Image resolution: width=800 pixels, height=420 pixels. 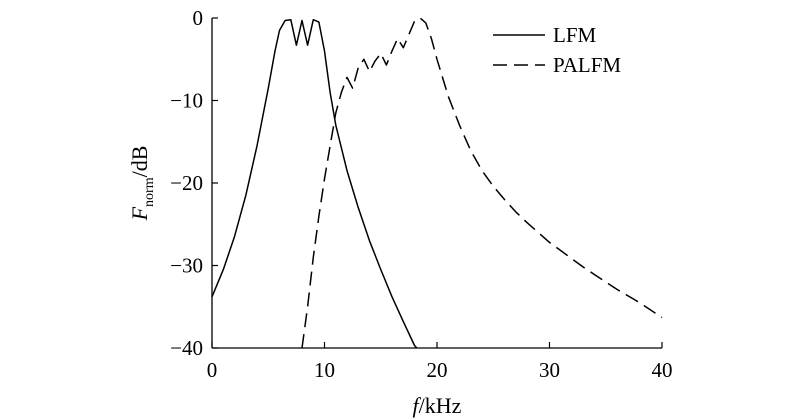 What do you see at coordinates (186, 101) in the screenshot?
I see `y-tick-label: −10` at bounding box center [186, 101].